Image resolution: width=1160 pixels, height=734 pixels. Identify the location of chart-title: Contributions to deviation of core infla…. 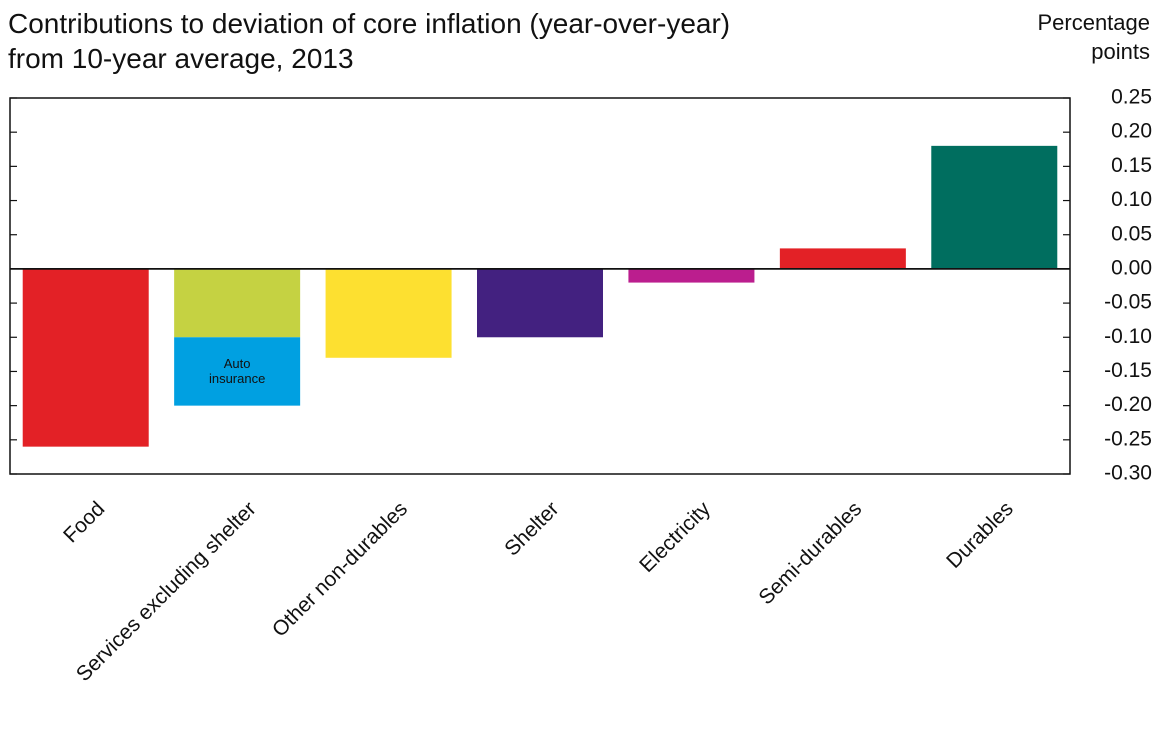
(369, 41).